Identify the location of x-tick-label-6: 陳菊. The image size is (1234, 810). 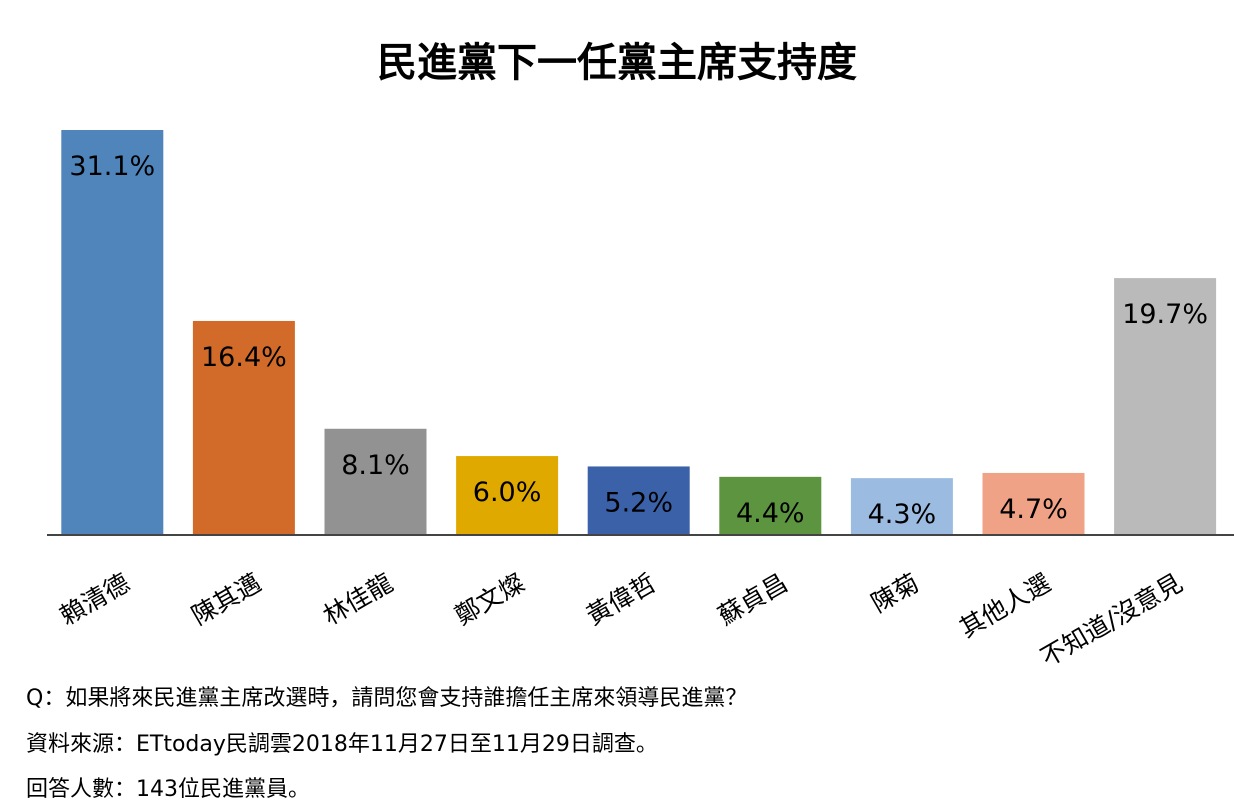
(895, 593).